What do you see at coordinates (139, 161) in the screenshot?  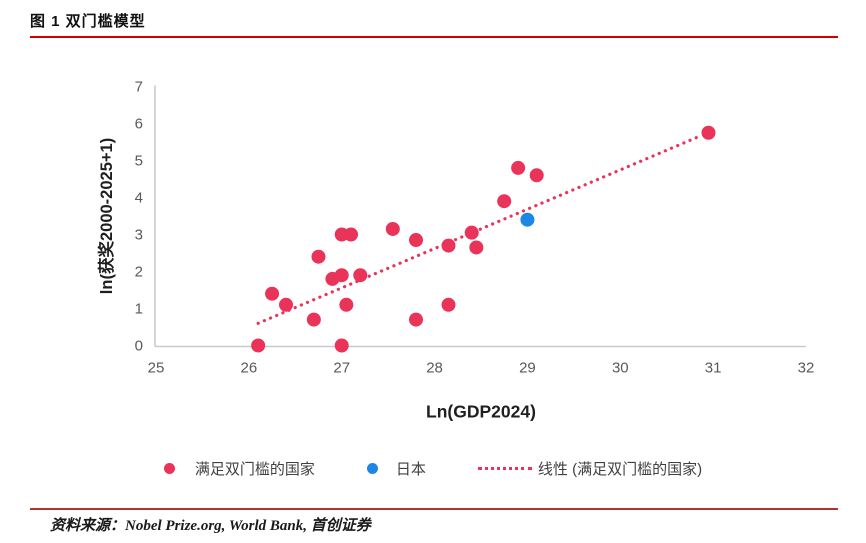 I see `y-tick-label: 5` at bounding box center [139, 161].